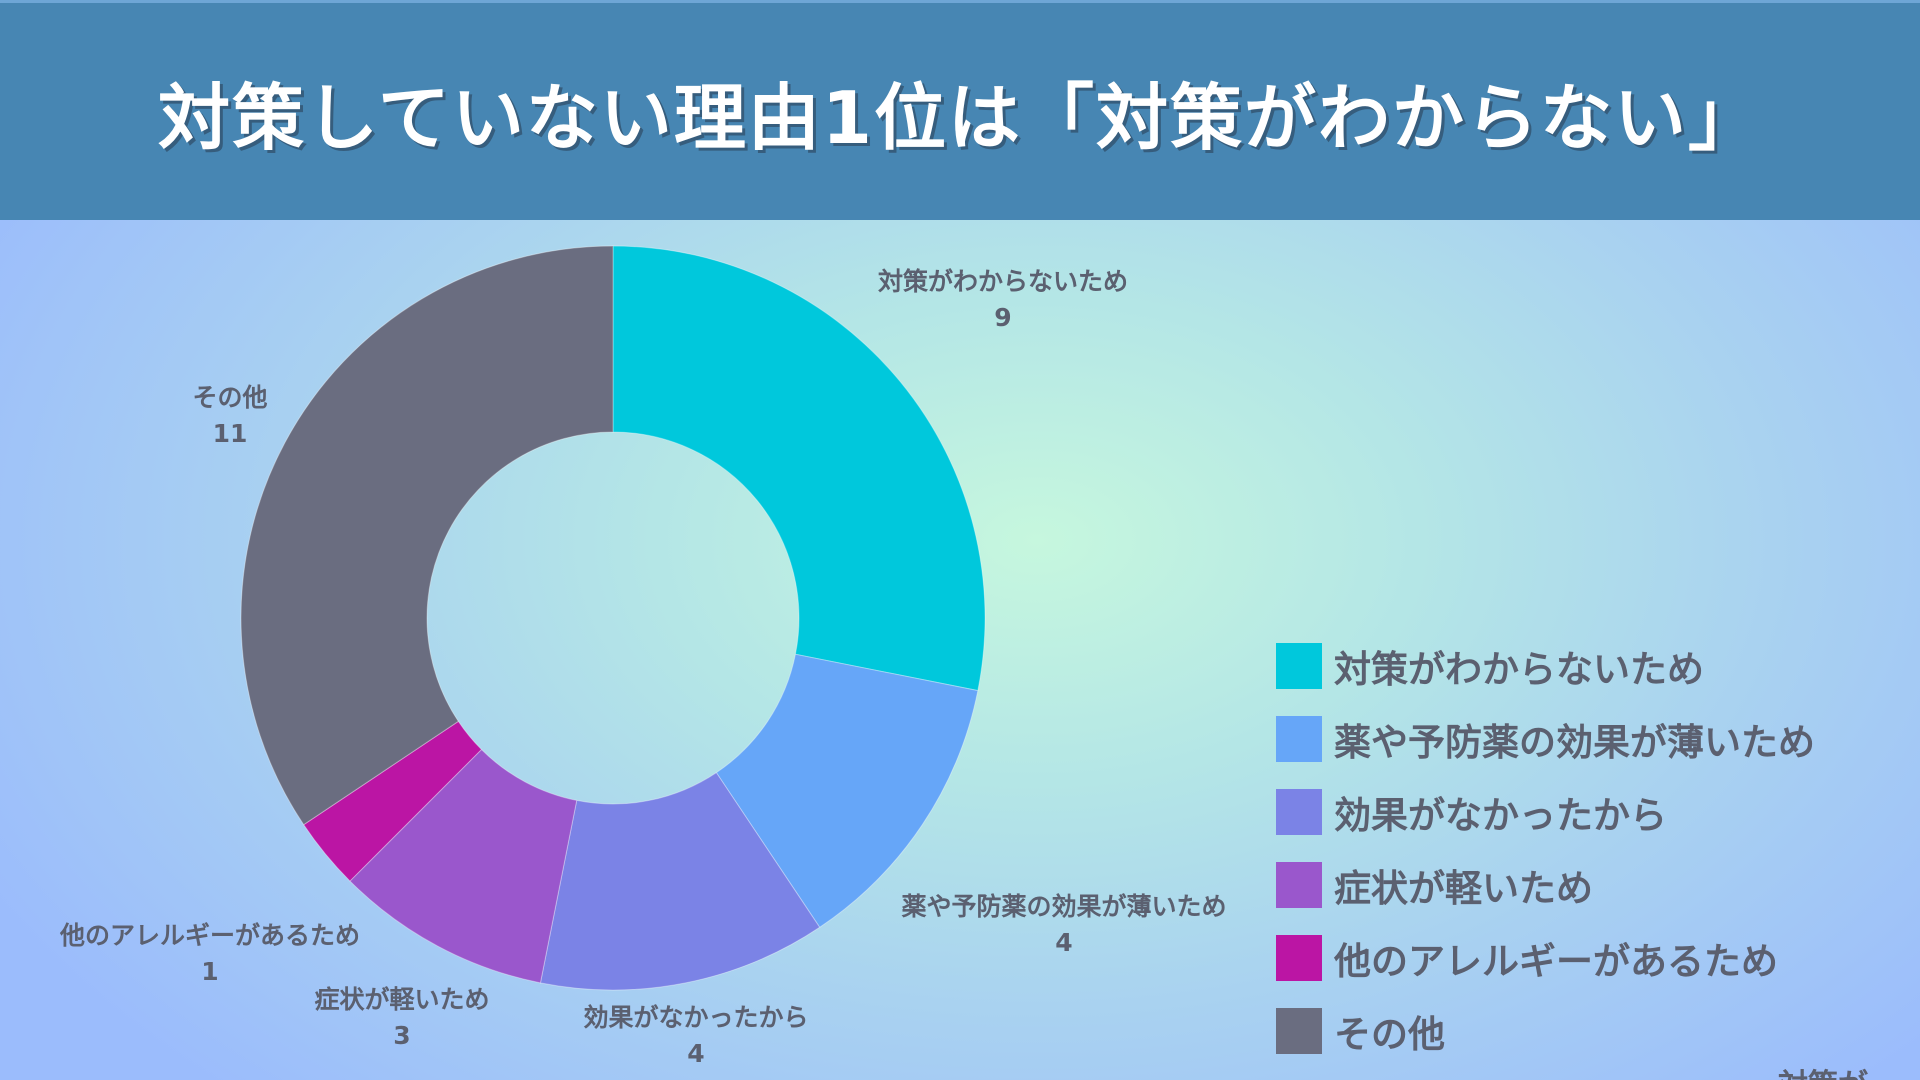 This screenshot has height=1080, width=1920. Describe the element at coordinates (1063, 925) in the screenshot. I see `slice-data-label: 薬や予防薬の効果が薄いため 4` at that location.